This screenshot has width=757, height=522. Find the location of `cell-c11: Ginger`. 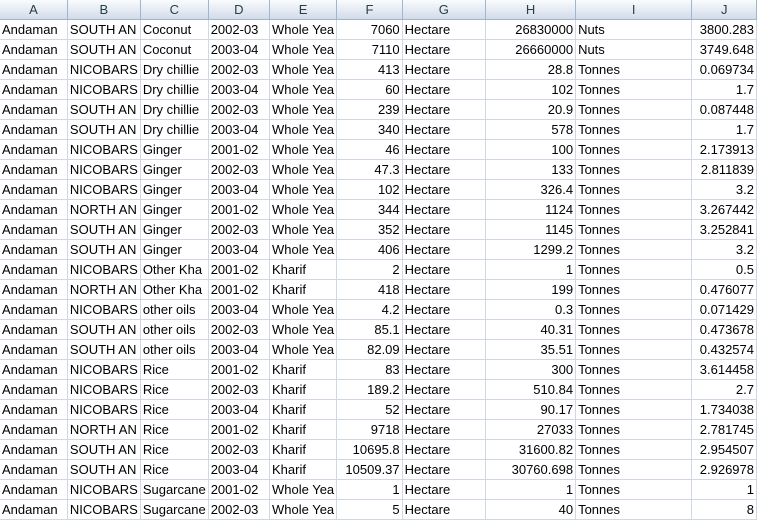

cell-c11: Ginger is located at coordinates (174, 229).